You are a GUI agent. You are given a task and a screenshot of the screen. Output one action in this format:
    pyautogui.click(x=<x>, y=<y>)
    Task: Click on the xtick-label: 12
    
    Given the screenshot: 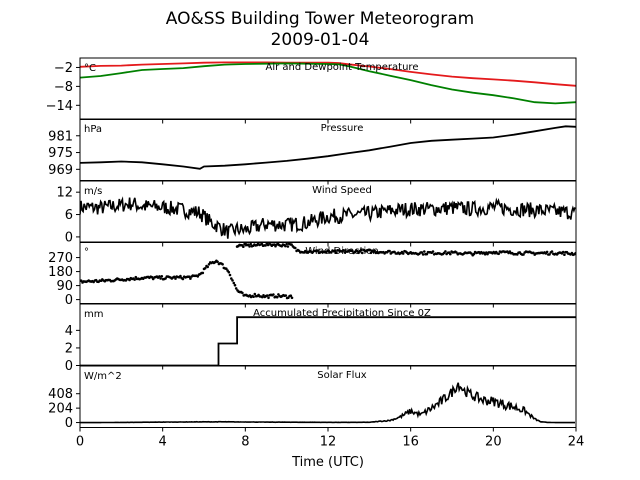 What is the action you would take?
    pyautogui.click(x=328, y=442)
    